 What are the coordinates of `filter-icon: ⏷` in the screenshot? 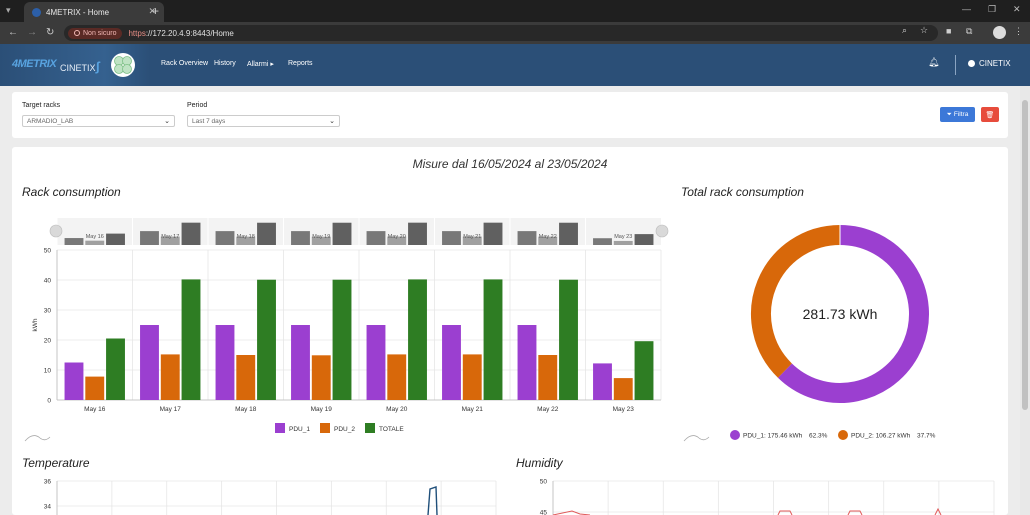 It's located at (949, 114).